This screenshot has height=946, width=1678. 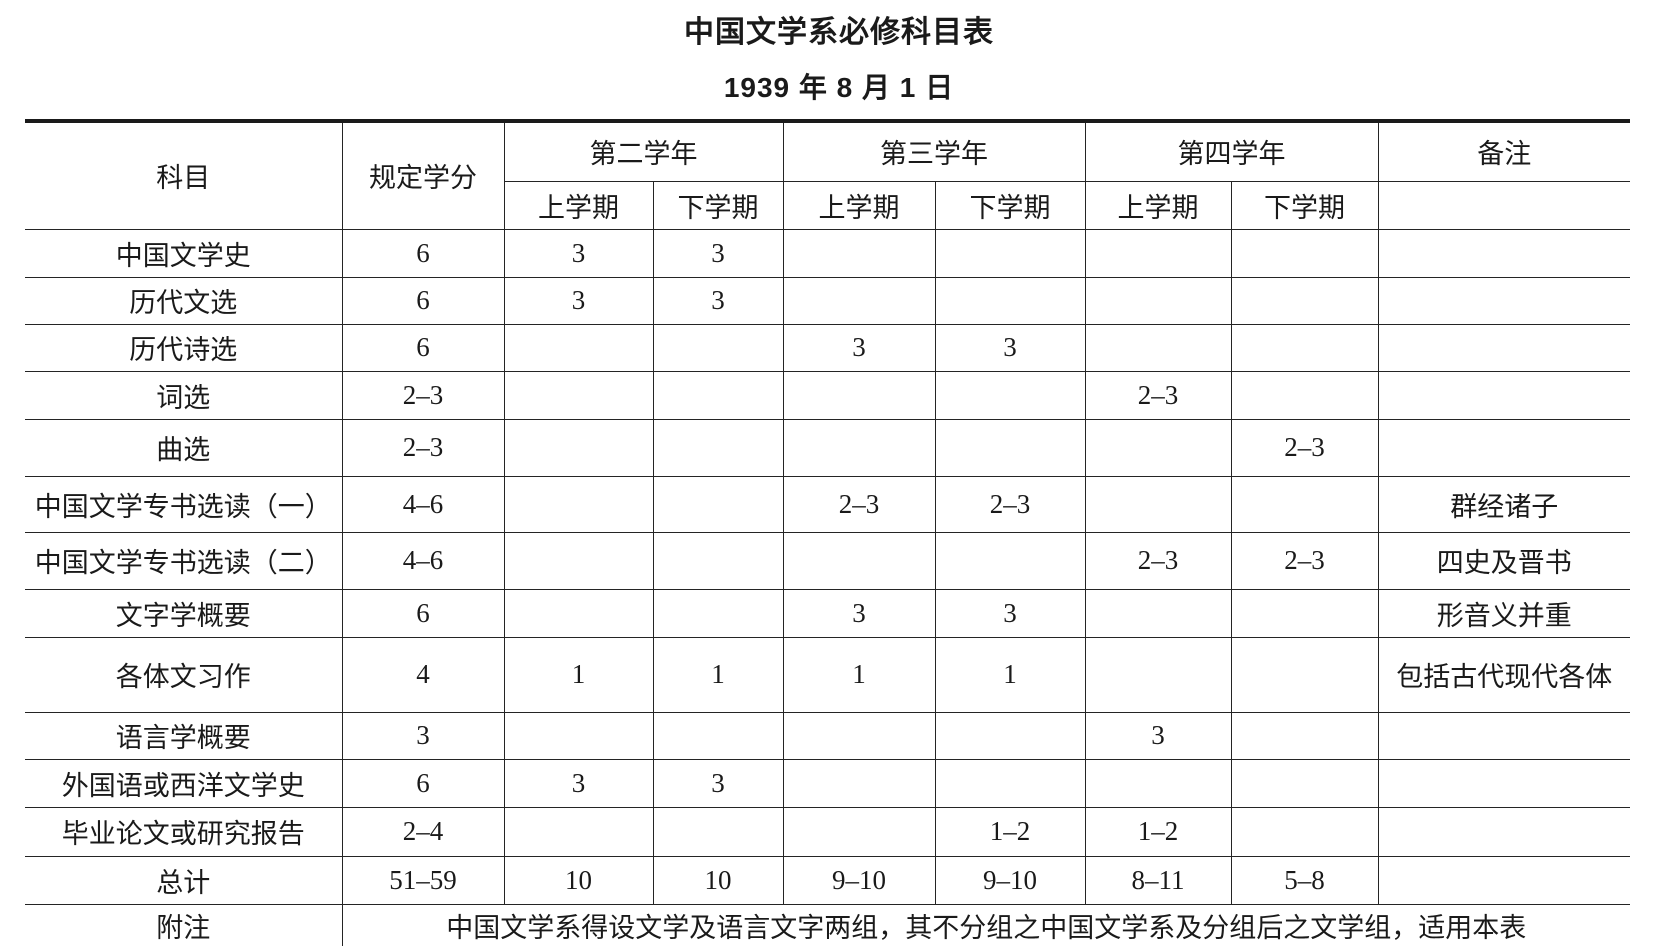 What do you see at coordinates (184, 300) in the screenshot?
I see `cell-subject: 历代文选` at bounding box center [184, 300].